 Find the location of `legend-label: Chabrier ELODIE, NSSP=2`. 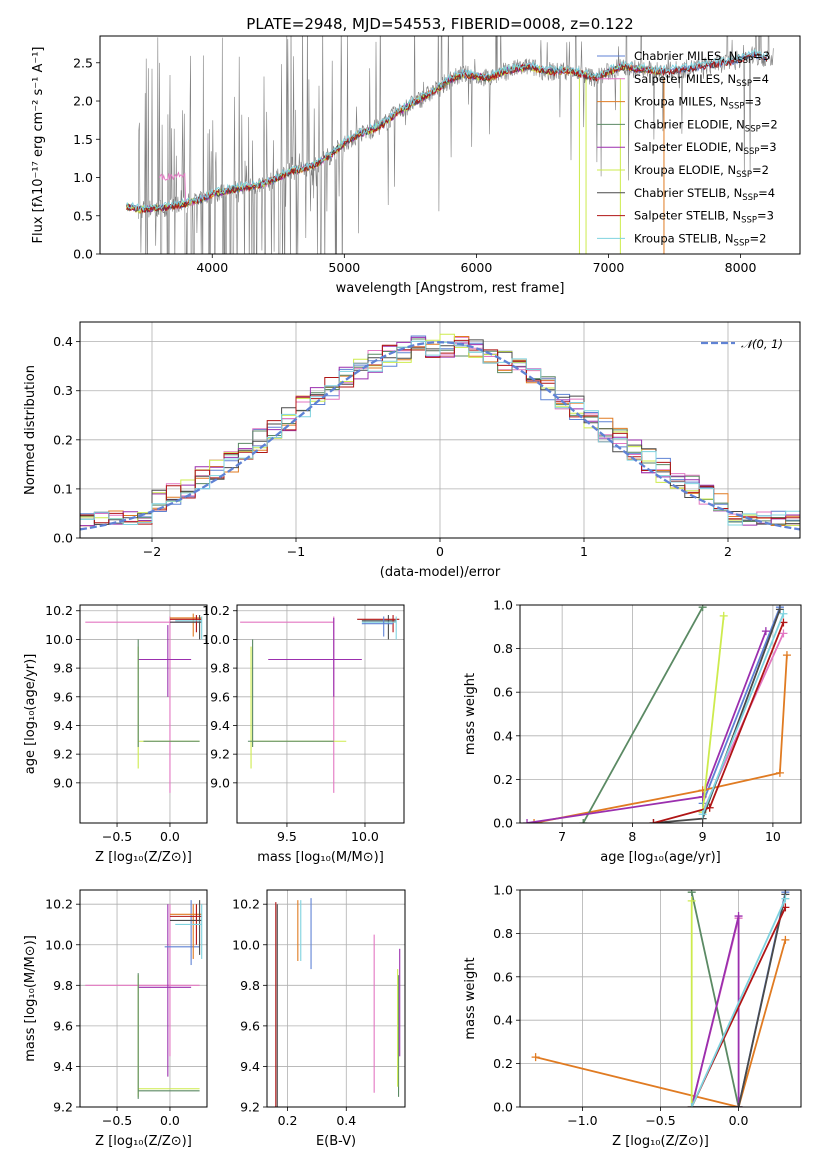

legend-label: Chabrier ELODIE, NSSP=2 is located at coordinates (706, 125).